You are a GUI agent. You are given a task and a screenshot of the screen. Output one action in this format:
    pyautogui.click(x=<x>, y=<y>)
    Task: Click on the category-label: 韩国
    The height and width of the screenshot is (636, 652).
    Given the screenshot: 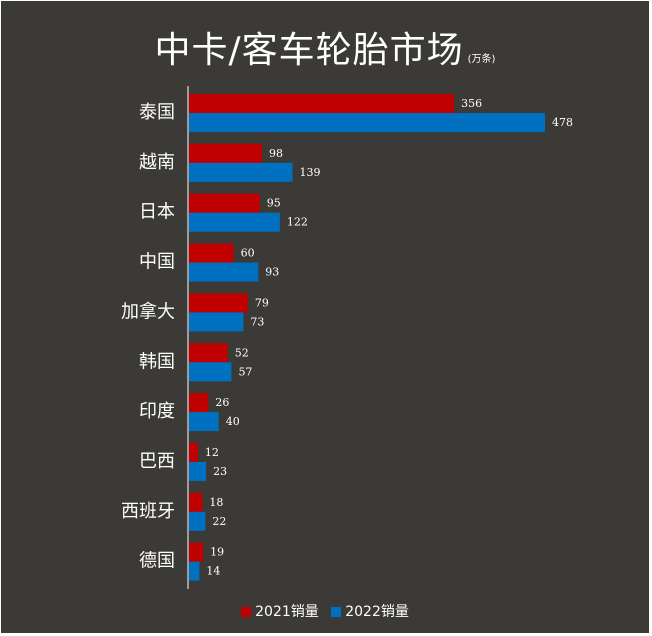 What is the action you would take?
    pyautogui.click(x=157, y=361)
    